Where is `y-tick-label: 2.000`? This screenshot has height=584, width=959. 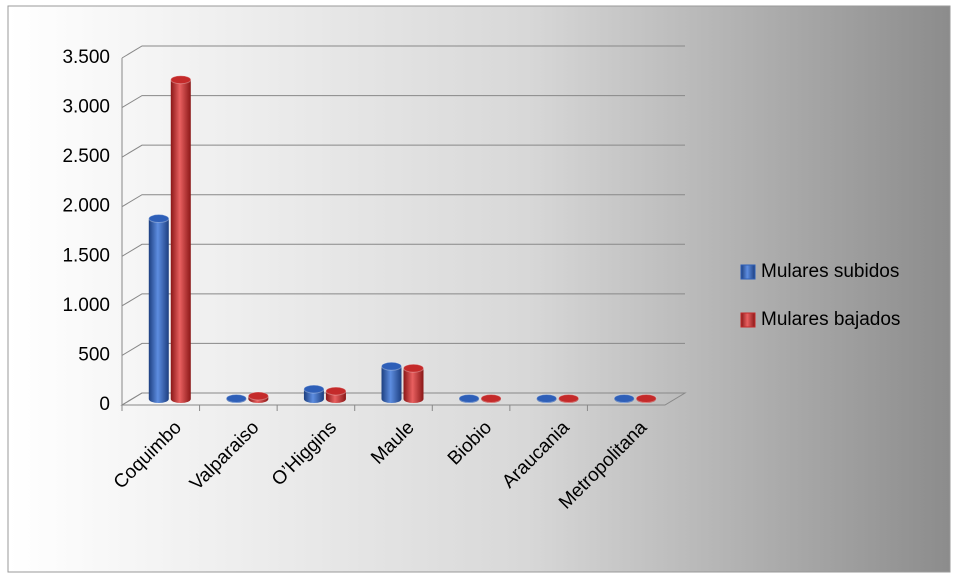
y-tick-label: 2.000 is located at coordinates (86, 206).